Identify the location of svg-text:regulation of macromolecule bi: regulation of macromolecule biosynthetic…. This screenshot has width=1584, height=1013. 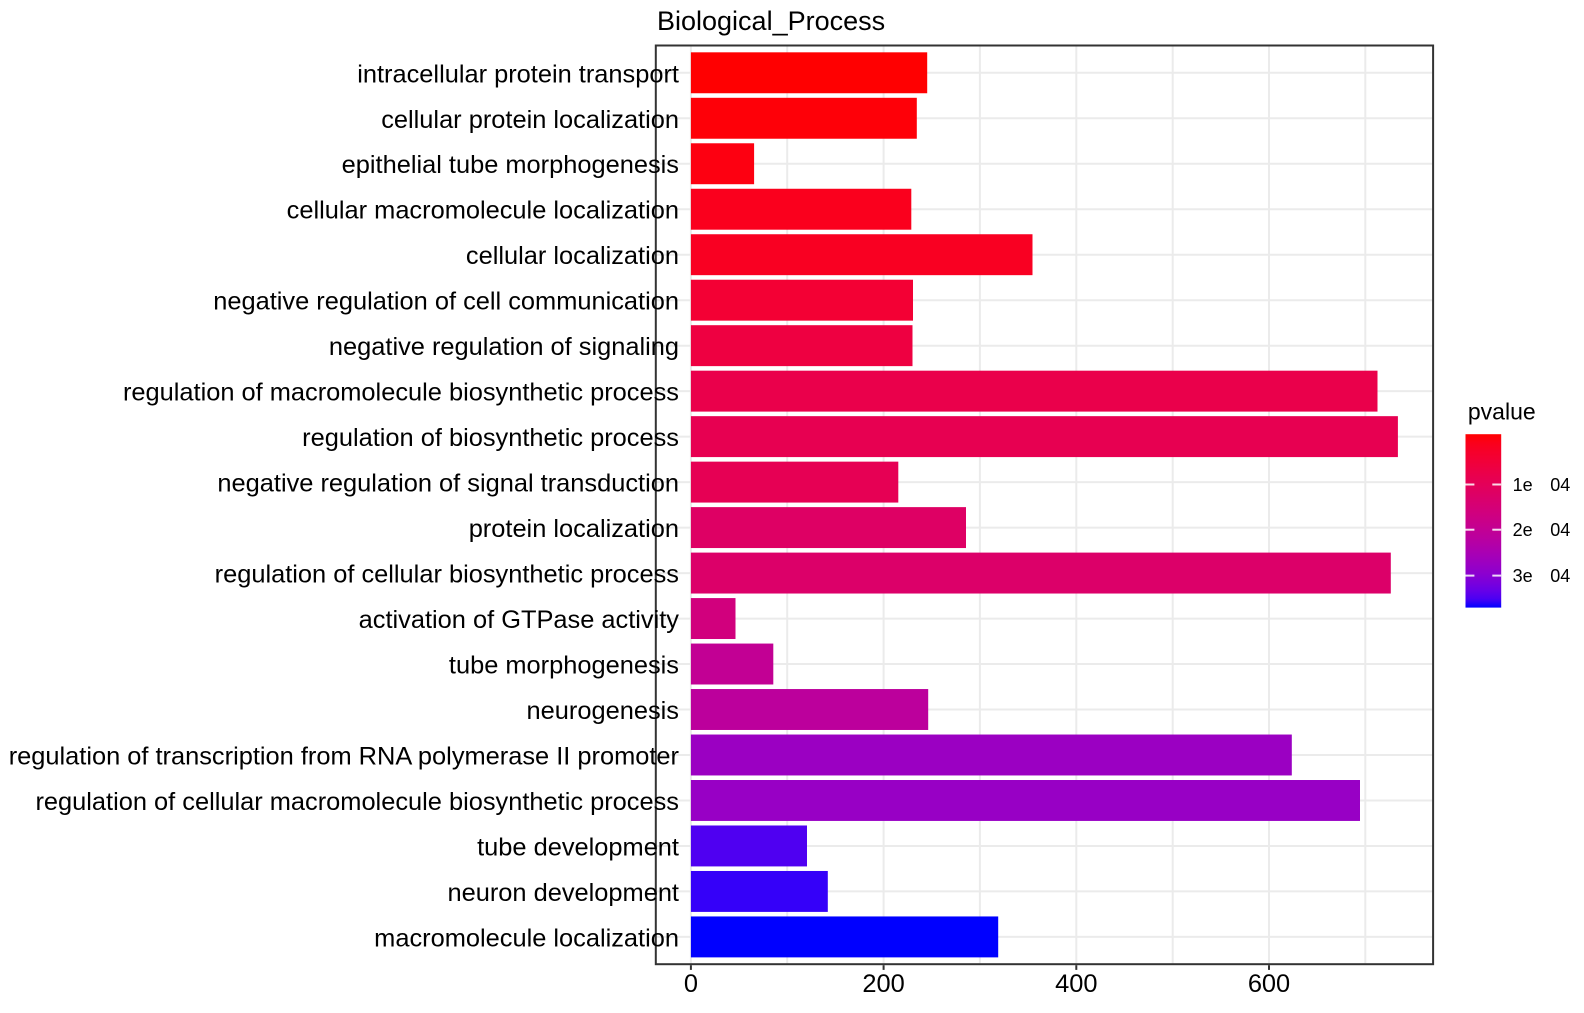
(401, 393).